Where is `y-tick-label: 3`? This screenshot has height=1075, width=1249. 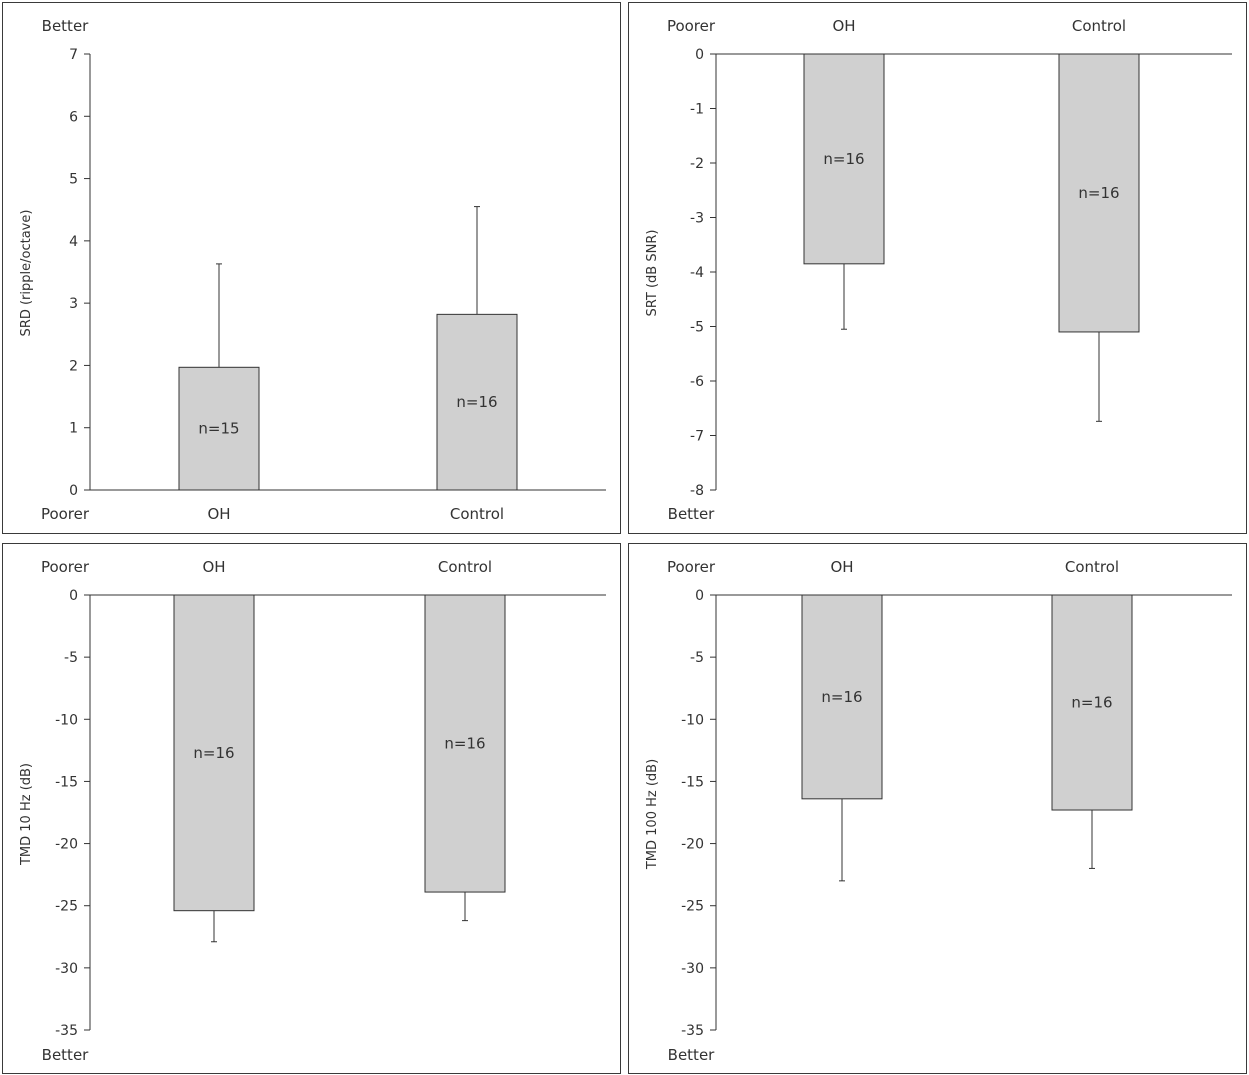
y-tick-label: 3 is located at coordinates (73, 304).